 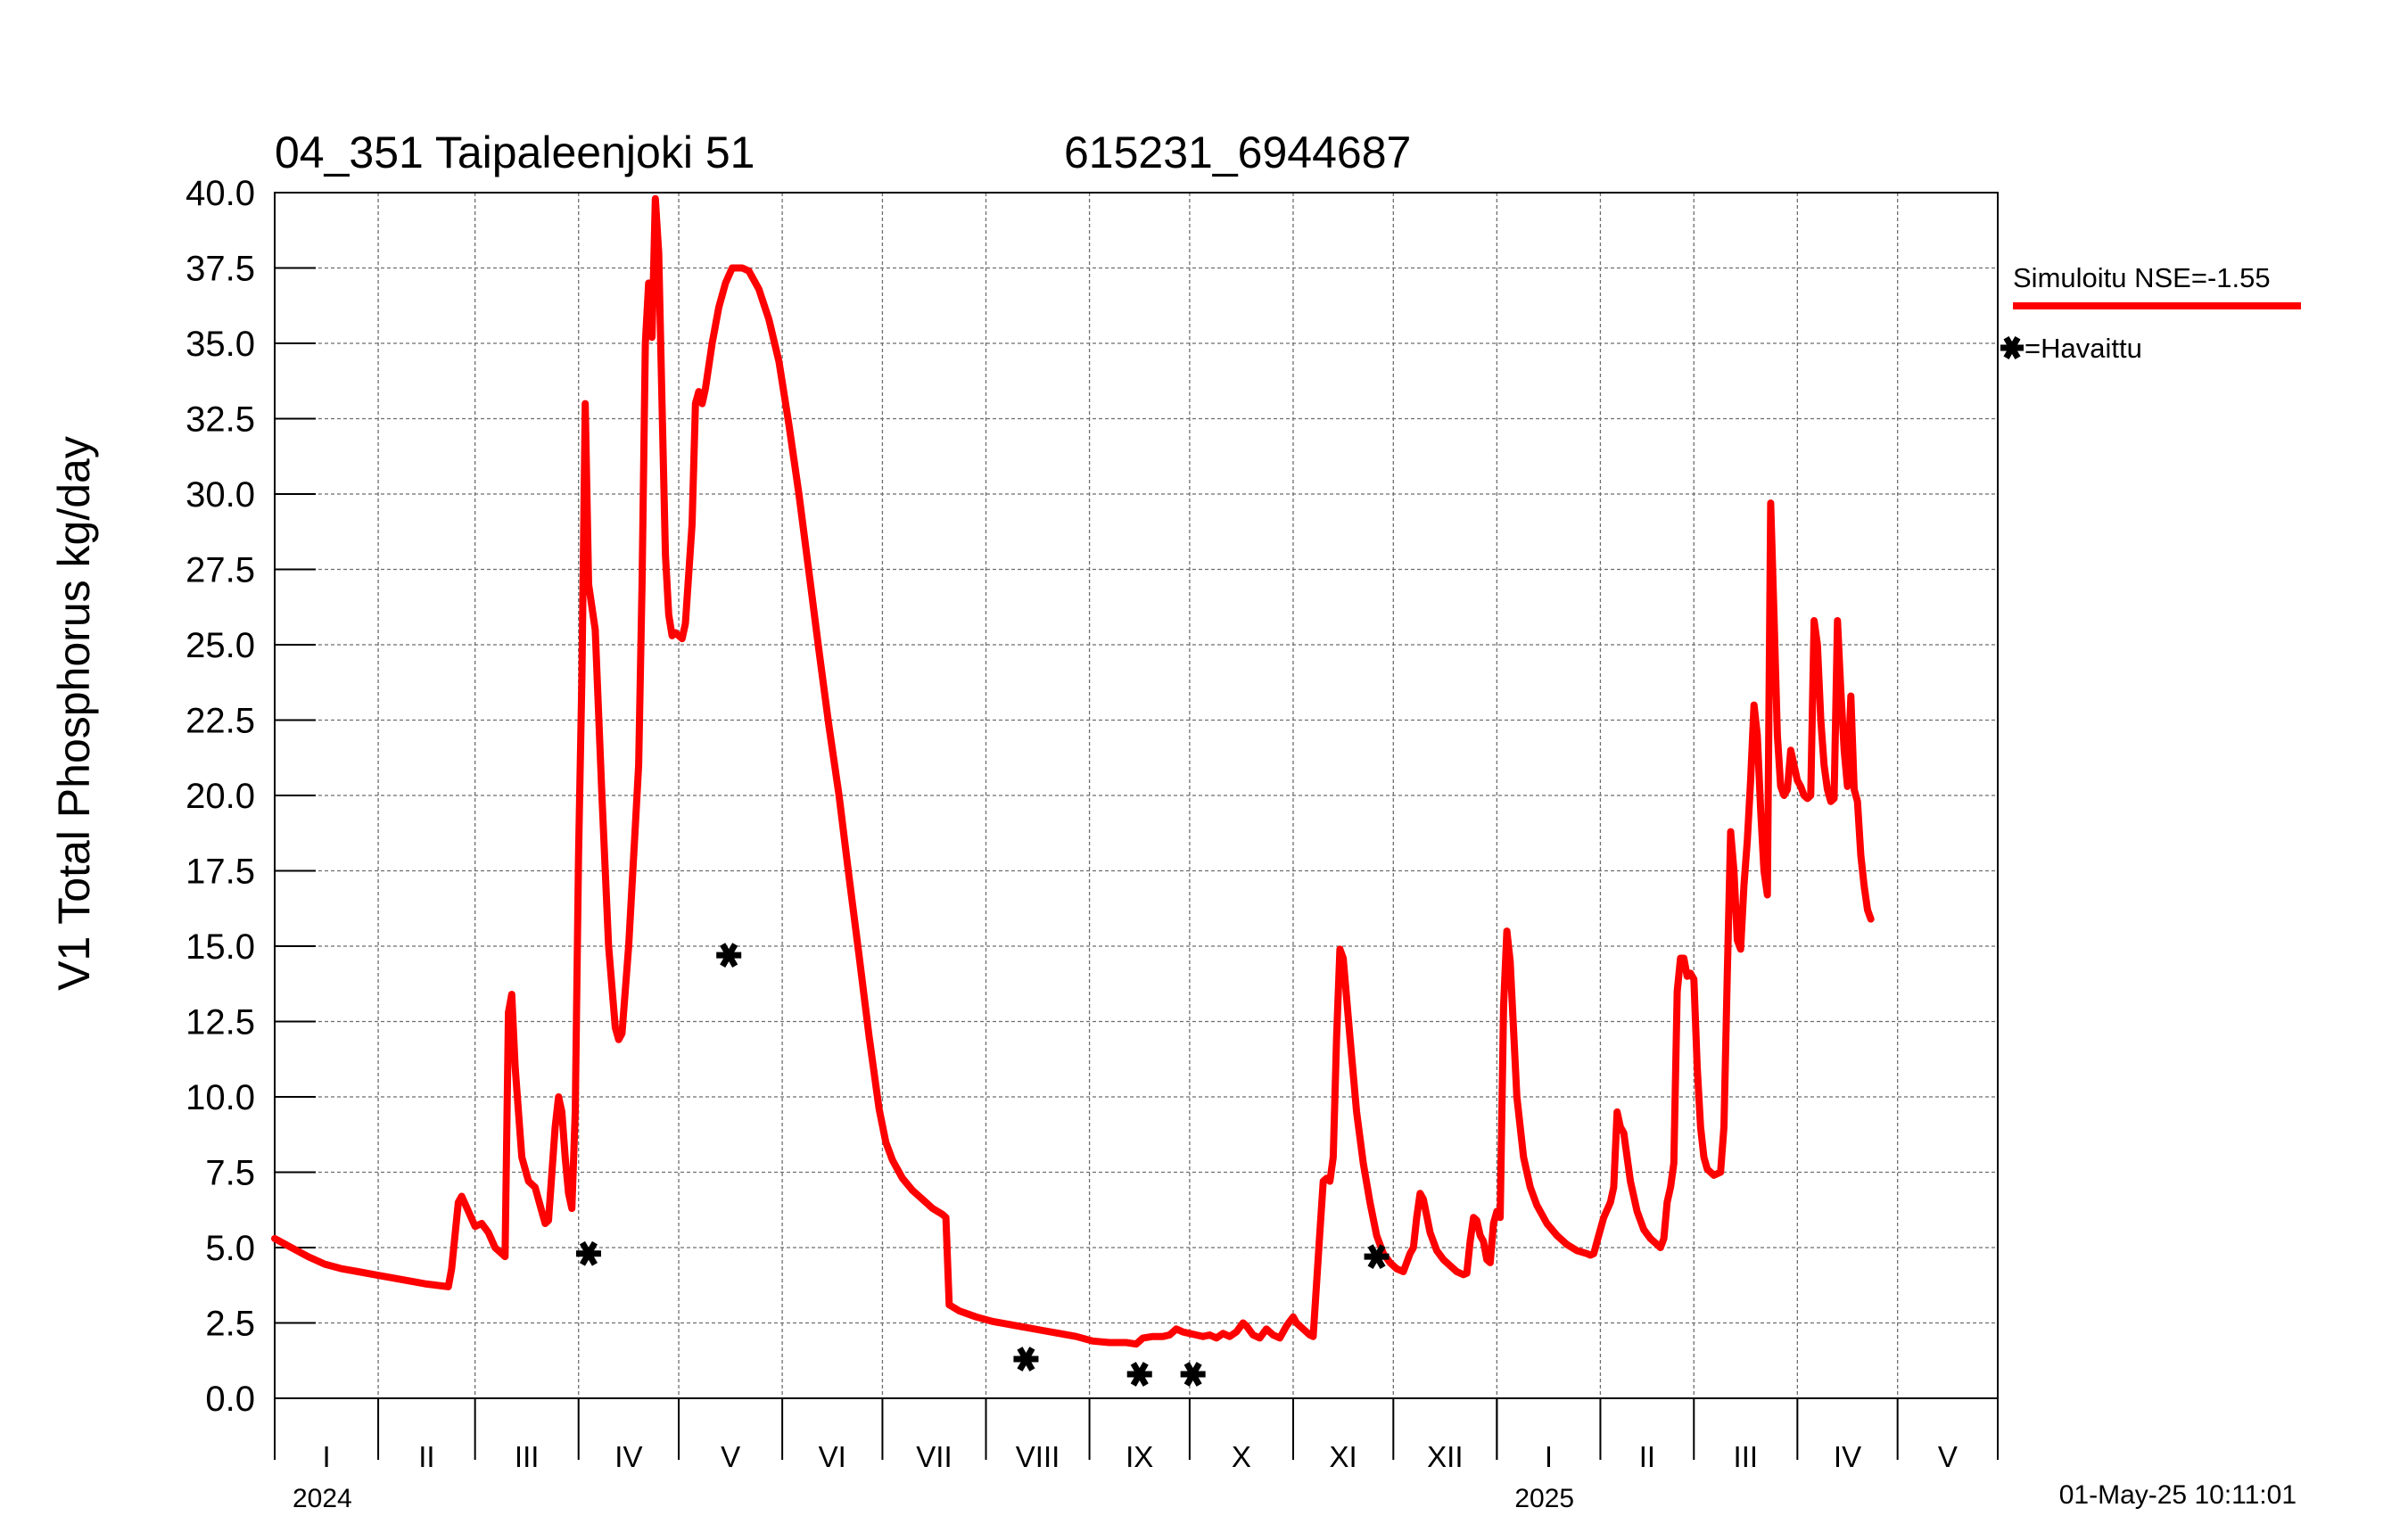 What do you see at coordinates (220, 1097) in the screenshot?
I see `y-tick-label: 10.0` at bounding box center [220, 1097].